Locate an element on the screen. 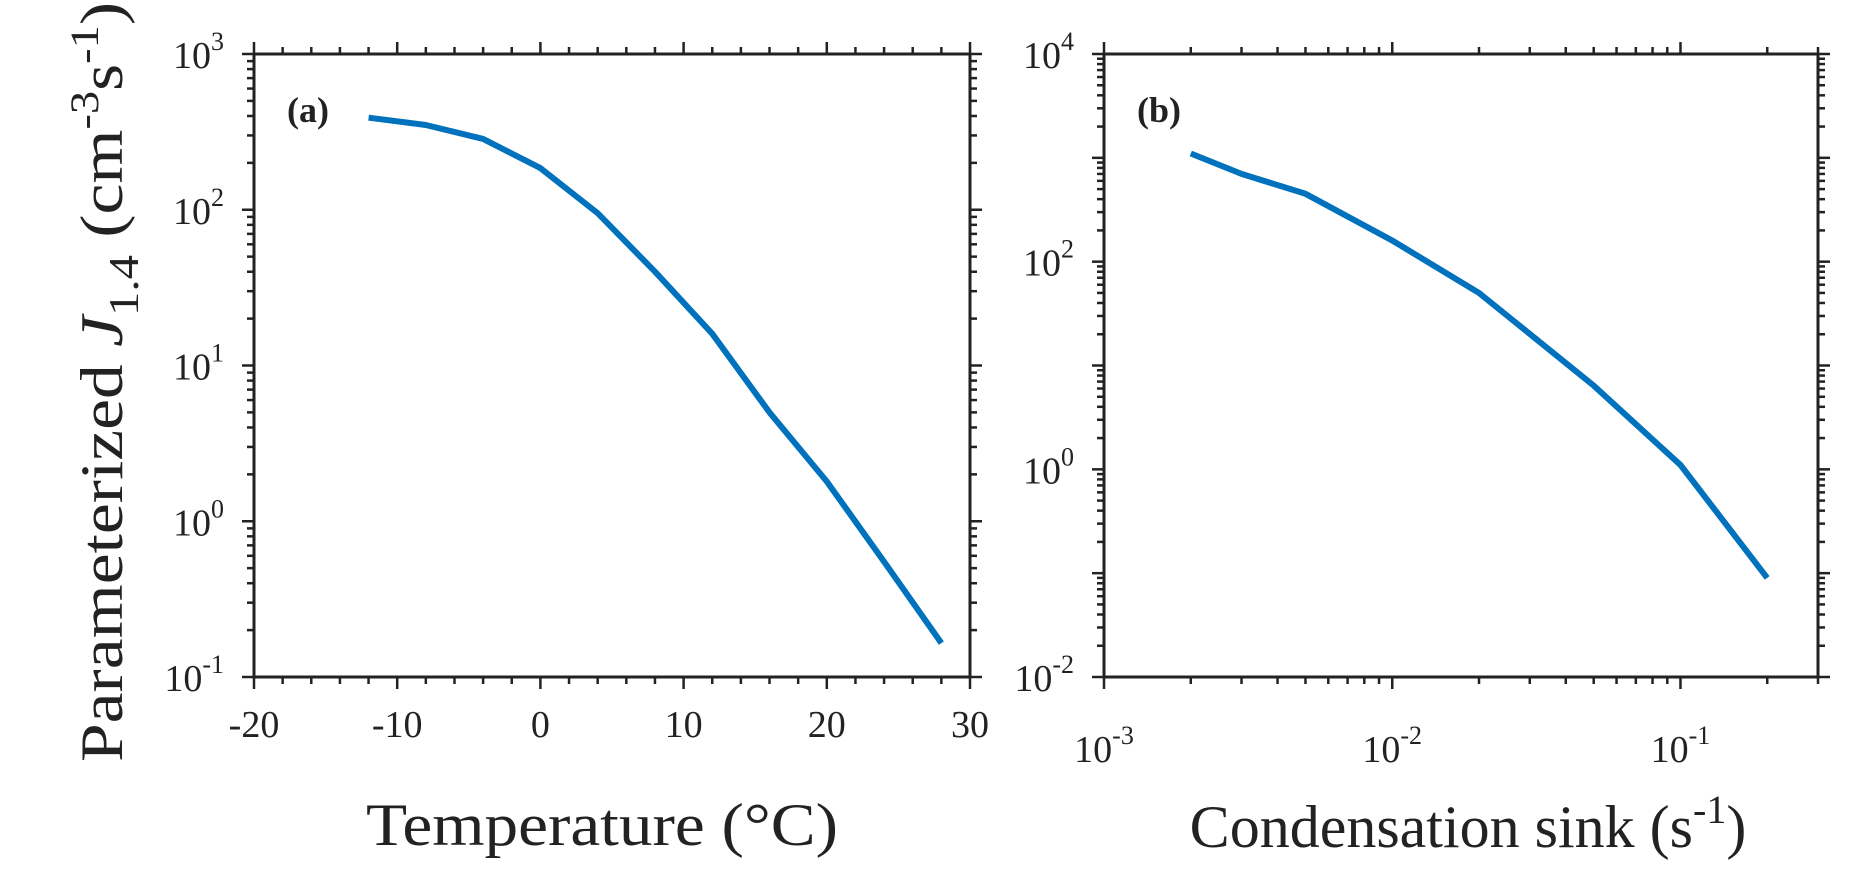  y-tick-label: 10⁻² is located at coordinates (1044, 675).